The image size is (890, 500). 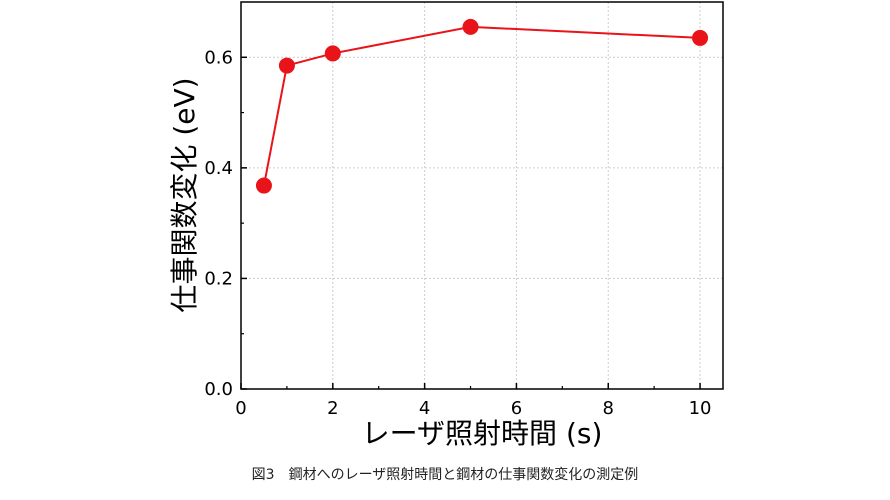 What do you see at coordinates (218, 389) in the screenshot?
I see `y-tick-label: 0.0` at bounding box center [218, 389].